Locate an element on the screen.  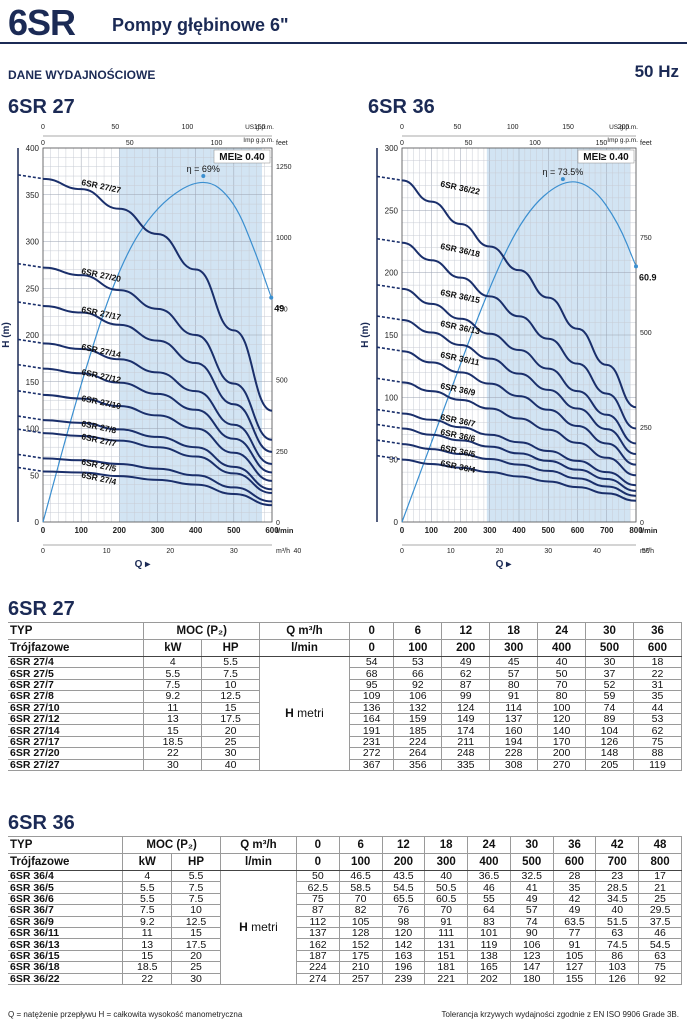
head-value: 50.5 is located at coordinates (446, 887).